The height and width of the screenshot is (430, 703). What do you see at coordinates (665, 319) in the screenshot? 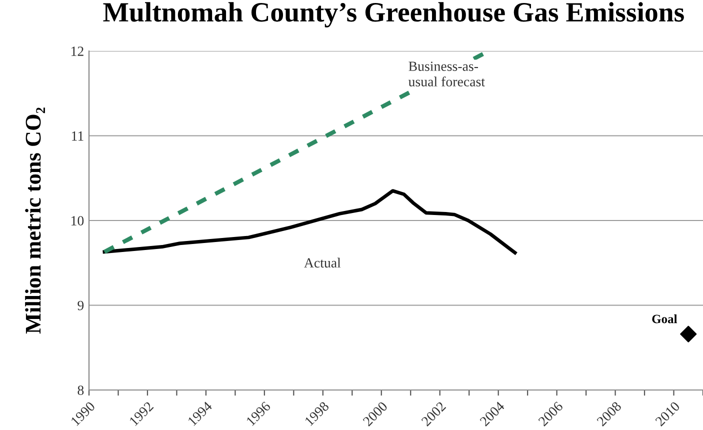
I see `series-label: Goal` at bounding box center [665, 319].